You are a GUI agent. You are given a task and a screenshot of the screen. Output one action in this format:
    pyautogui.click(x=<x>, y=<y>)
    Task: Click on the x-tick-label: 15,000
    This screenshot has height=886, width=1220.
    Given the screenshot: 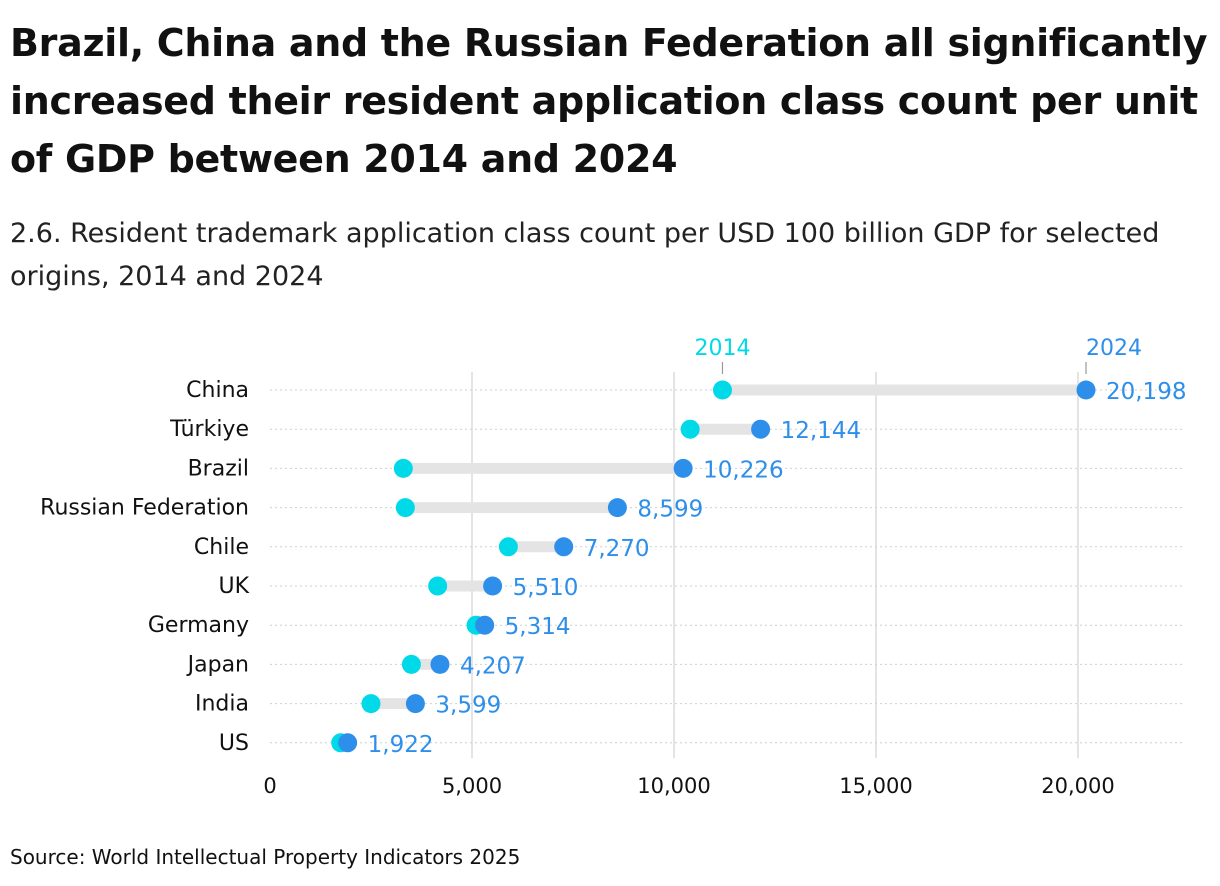 What is the action you would take?
    pyautogui.click(x=875, y=786)
    